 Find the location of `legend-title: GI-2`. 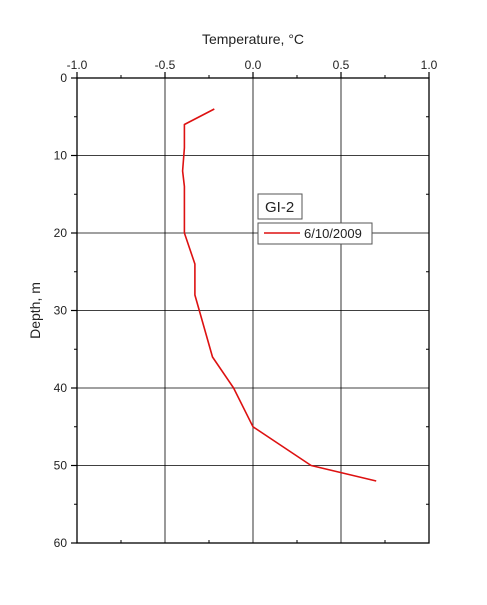

legend-title: GI-2 is located at coordinates (279, 207).